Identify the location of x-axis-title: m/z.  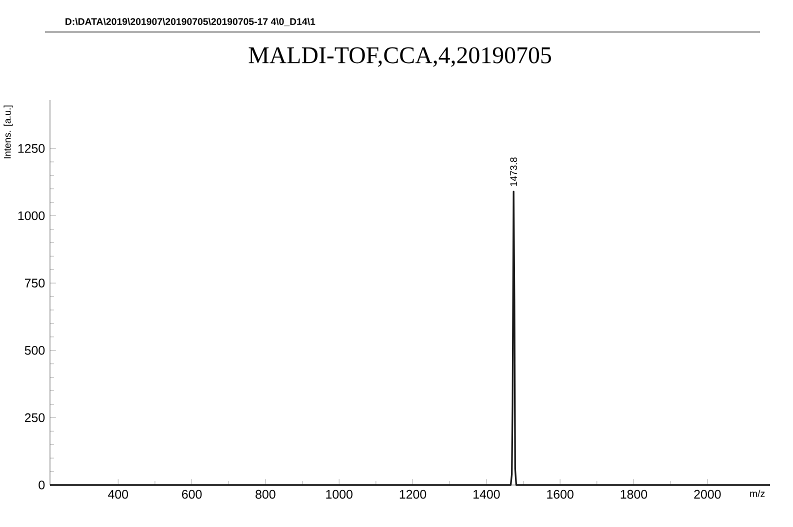
(757, 493).